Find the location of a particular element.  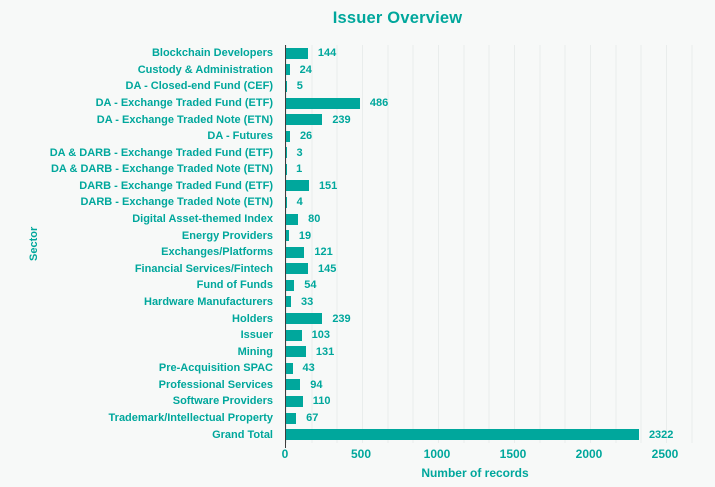

category-label: Software Providers is located at coordinates (222, 401).